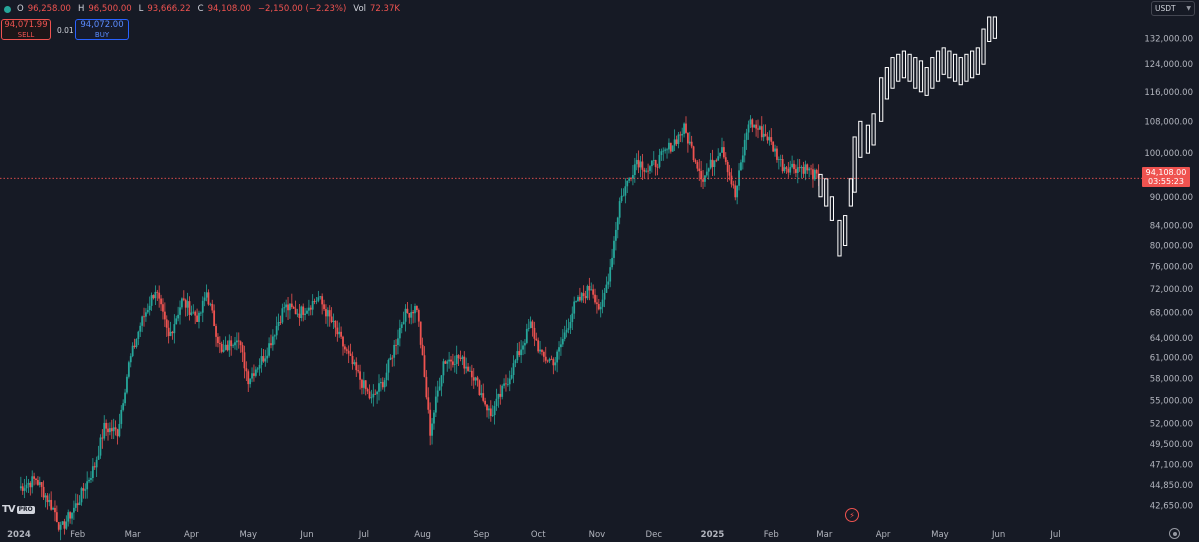  Describe the element at coordinates (852, 515) in the screenshot. I see `lightning-icon: ⚡` at that location.